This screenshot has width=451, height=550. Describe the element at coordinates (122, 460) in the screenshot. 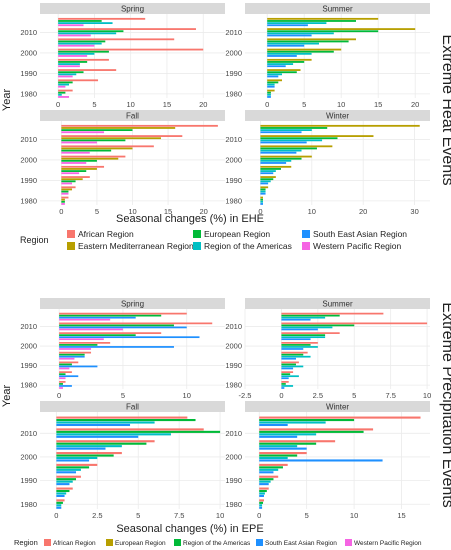

I see `facet-panel-epe-fall: Fall 0 2.5 5 7.5 10 1980 1990 2000 2010` at that location.